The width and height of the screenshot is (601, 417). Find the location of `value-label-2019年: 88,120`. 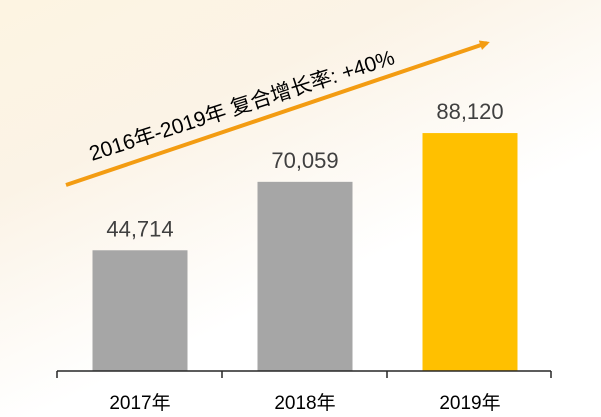

value-label-2019年: 88,120 is located at coordinates (469, 111).